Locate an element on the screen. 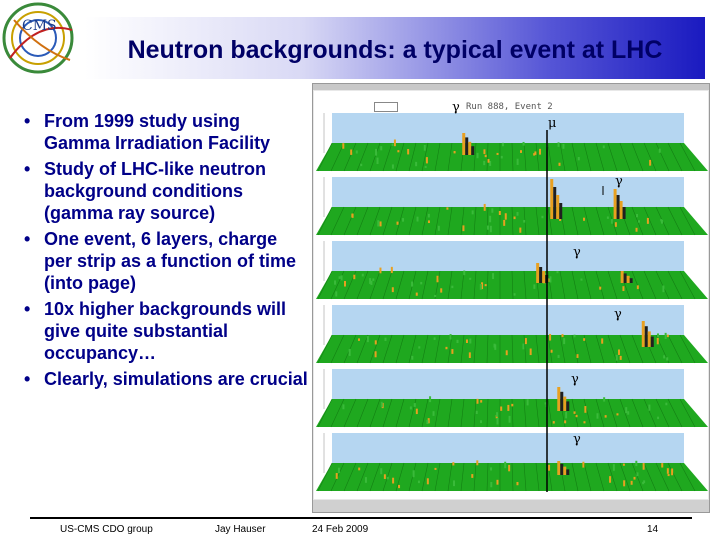 The width and height of the screenshot is (720, 540). gamma-marker: γ is located at coordinates (456, 107).